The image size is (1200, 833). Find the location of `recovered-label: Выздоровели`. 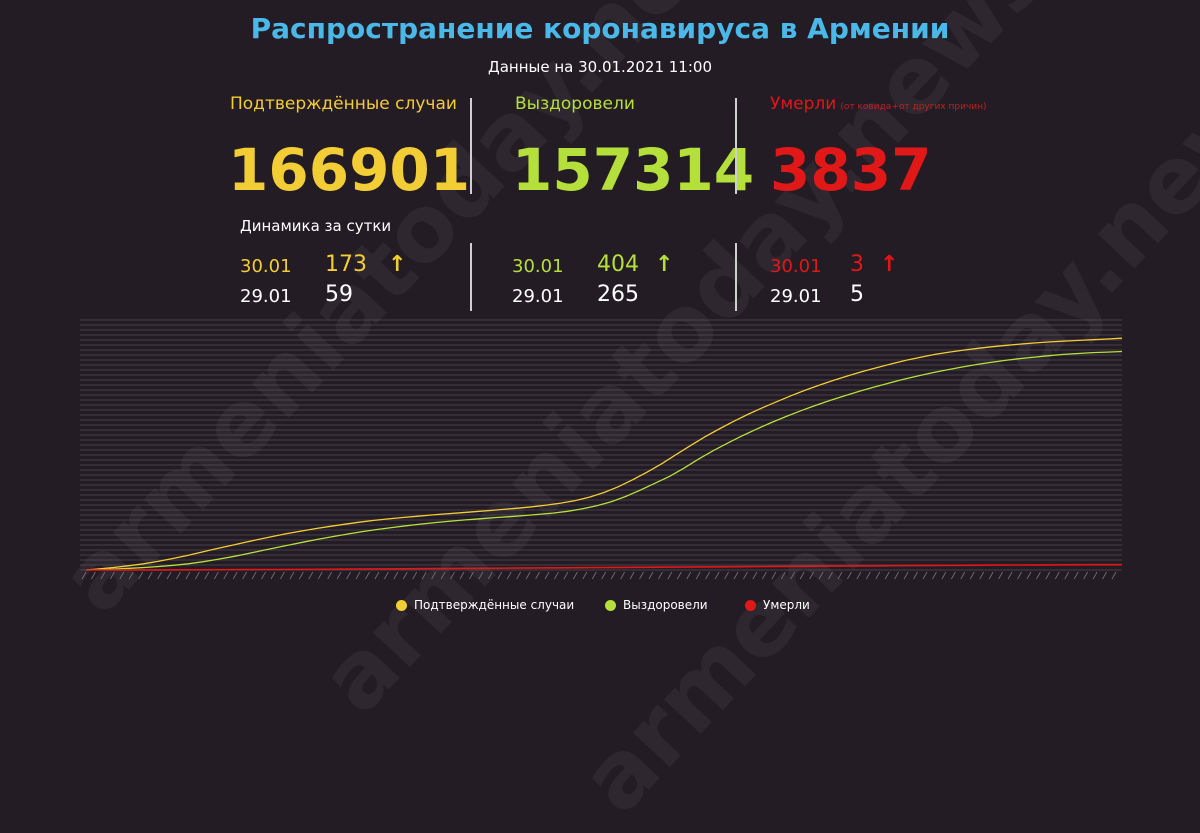

recovered-label: Выздоровели is located at coordinates (575, 104).